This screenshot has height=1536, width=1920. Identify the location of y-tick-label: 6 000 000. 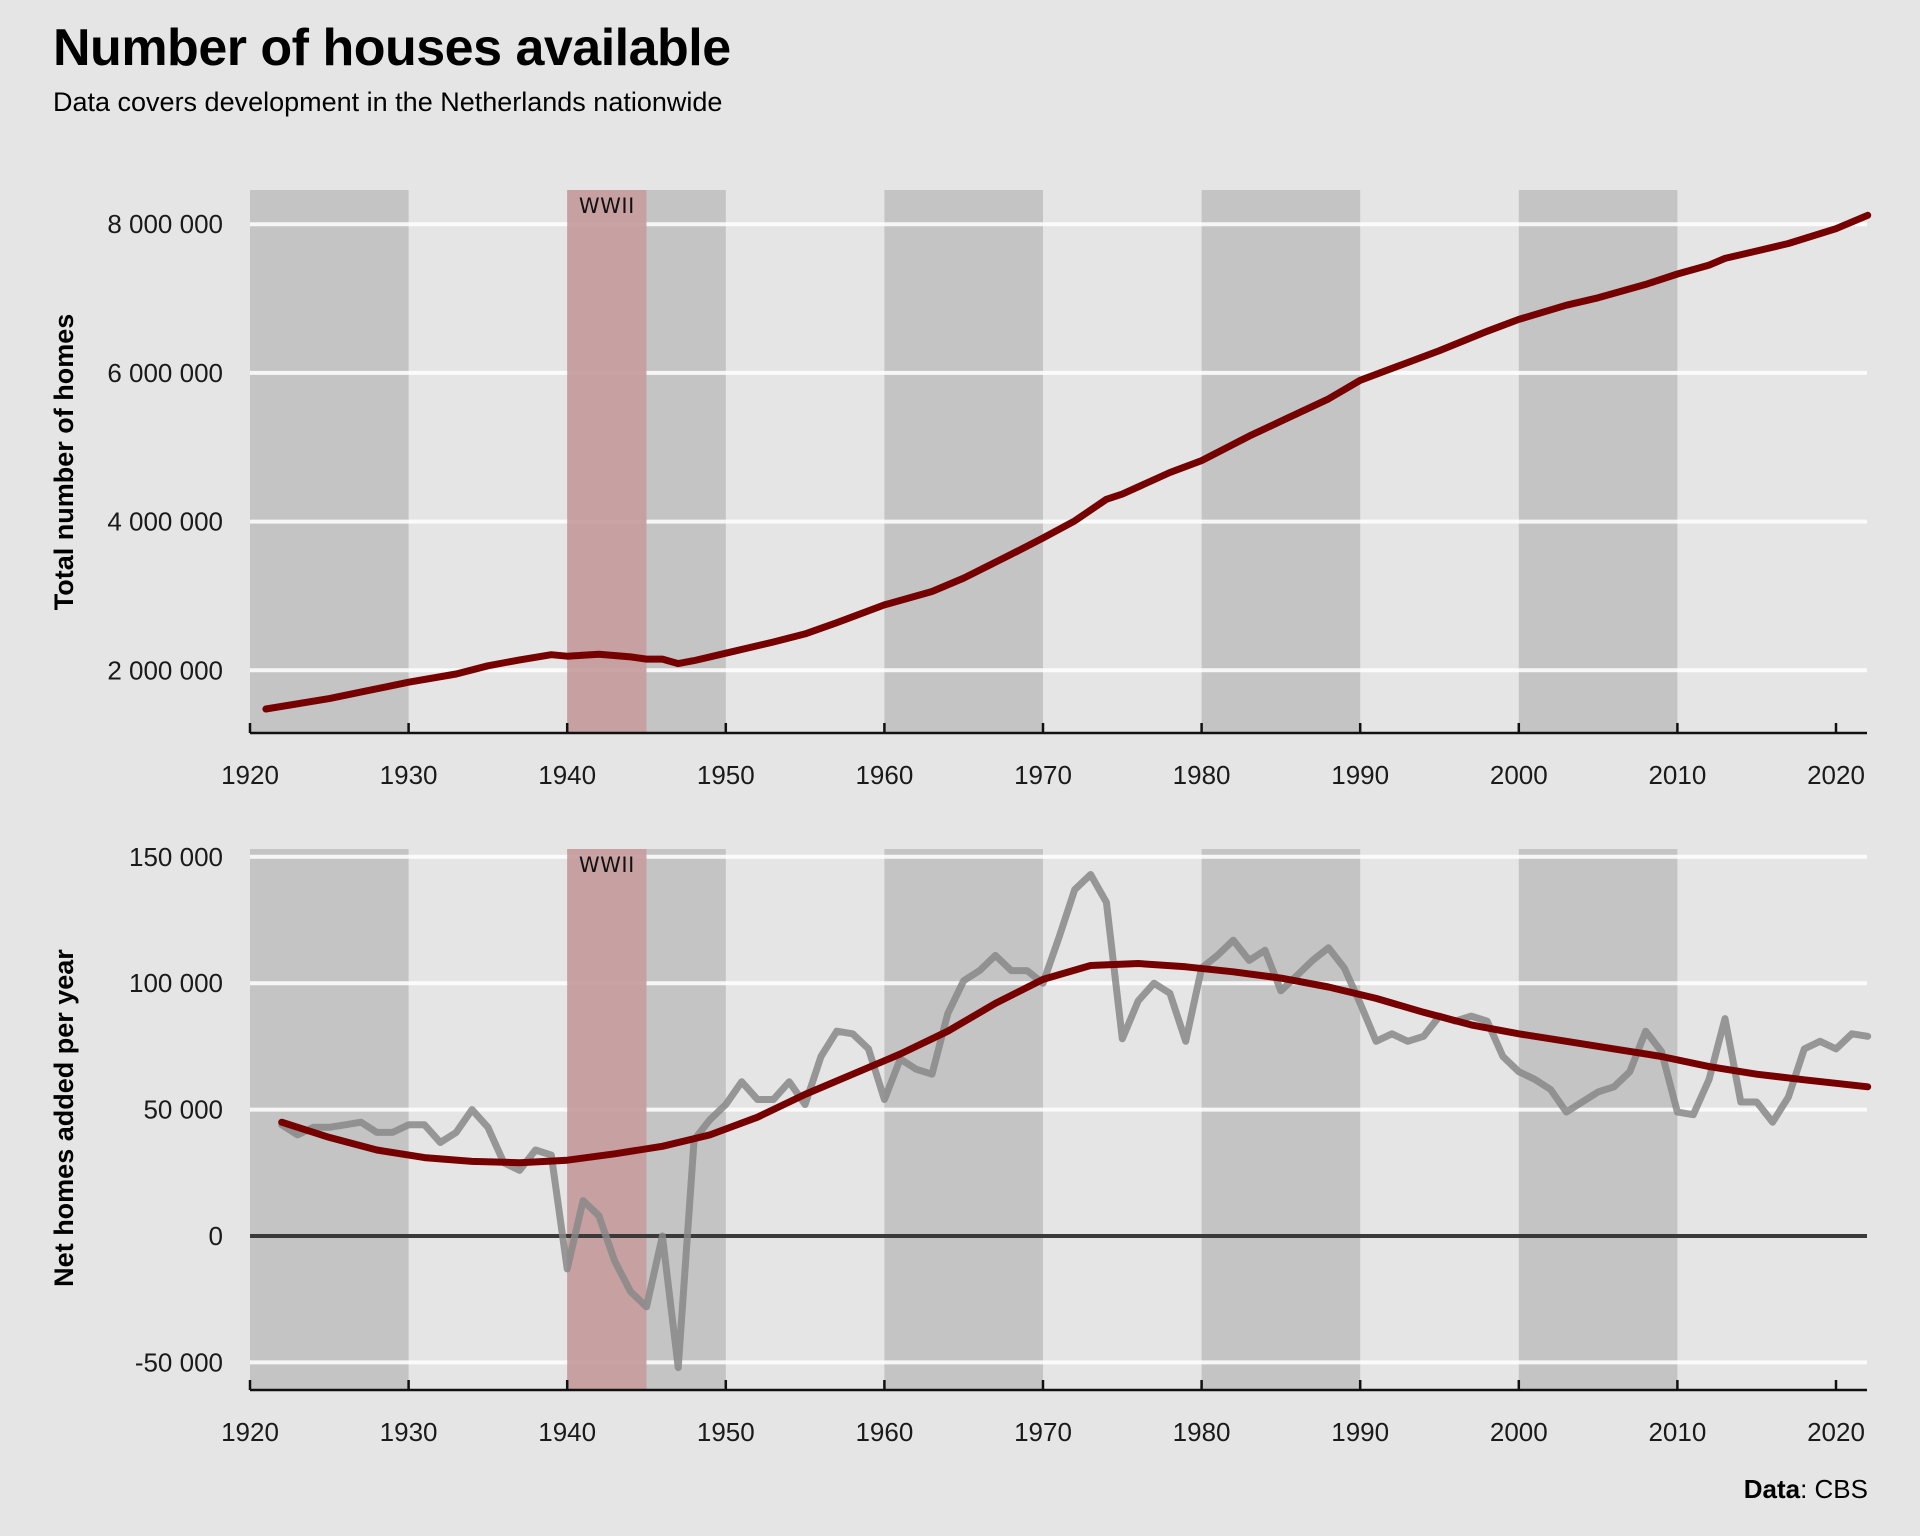
(165, 373).